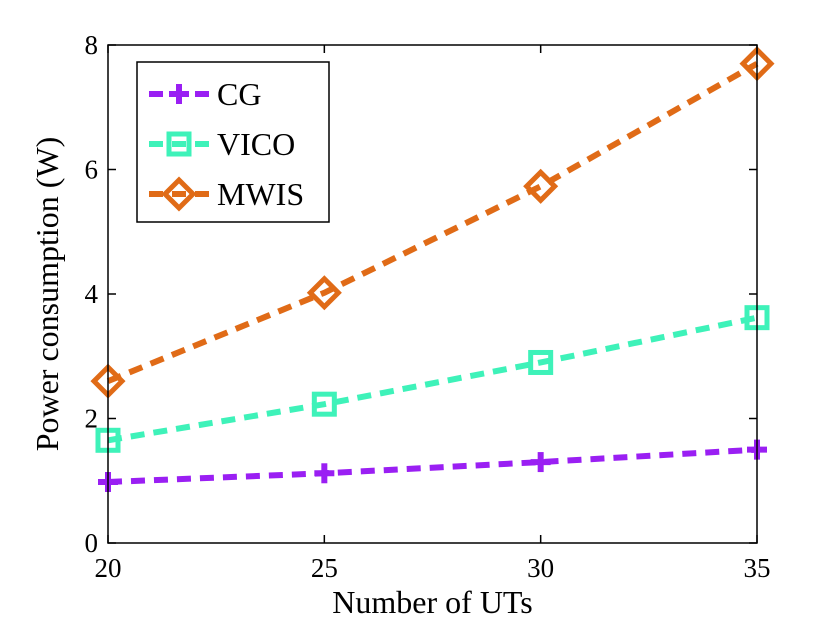 Image resolution: width=830 pixels, height=623 pixels. Describe the element at coordinates (179, 194) in the screenshot. I see `legend-marker-mwis` at that location.